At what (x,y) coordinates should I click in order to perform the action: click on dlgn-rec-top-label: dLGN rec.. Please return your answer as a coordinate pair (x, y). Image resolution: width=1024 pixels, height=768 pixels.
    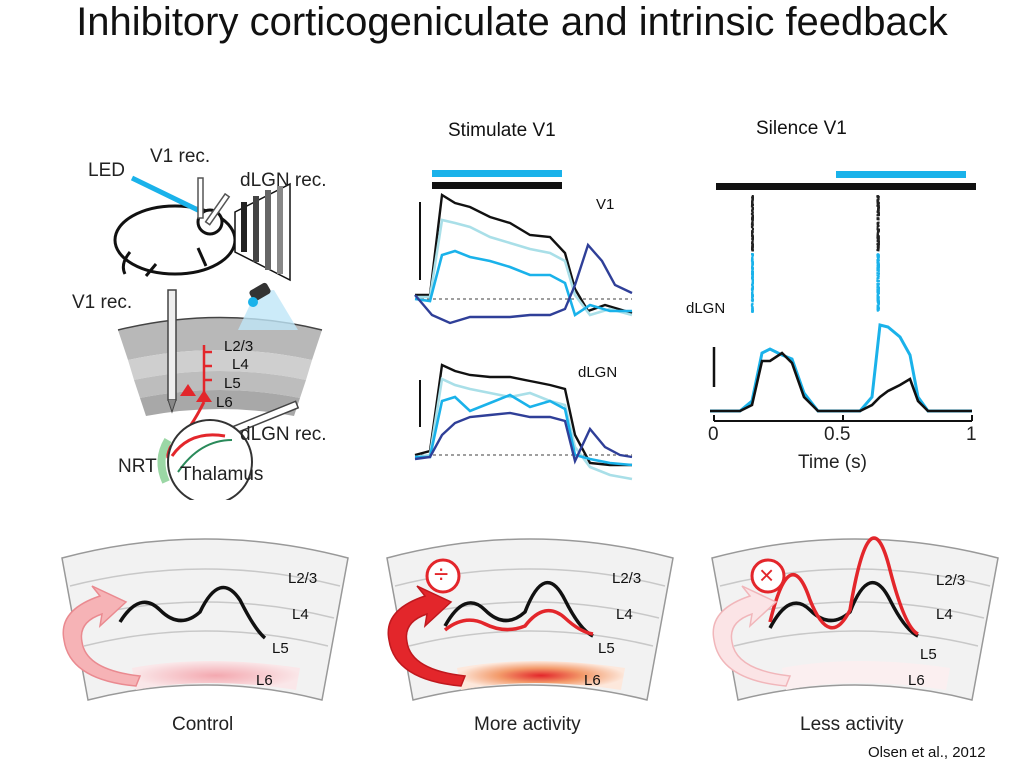
    Looking at the image, I should click on (283, 180).